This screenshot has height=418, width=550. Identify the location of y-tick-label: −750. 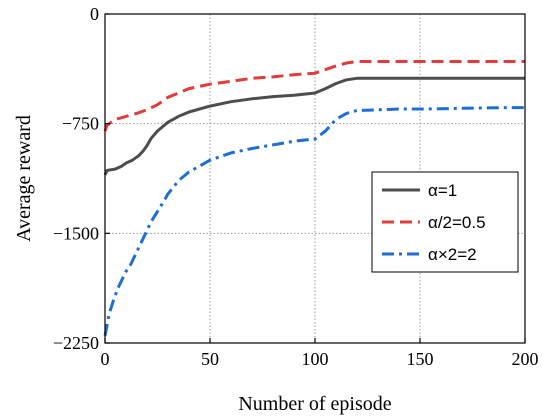
(80, 124).